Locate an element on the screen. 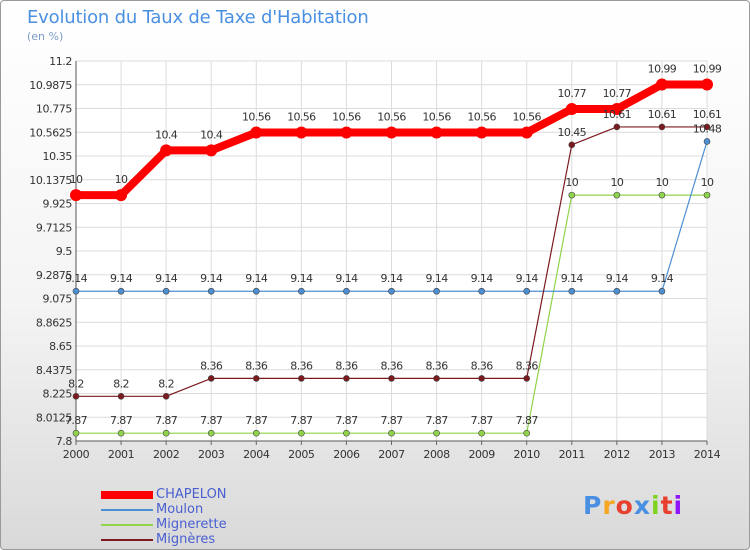  y-tick-label: 8.225 is located at coordinates (58, 394).